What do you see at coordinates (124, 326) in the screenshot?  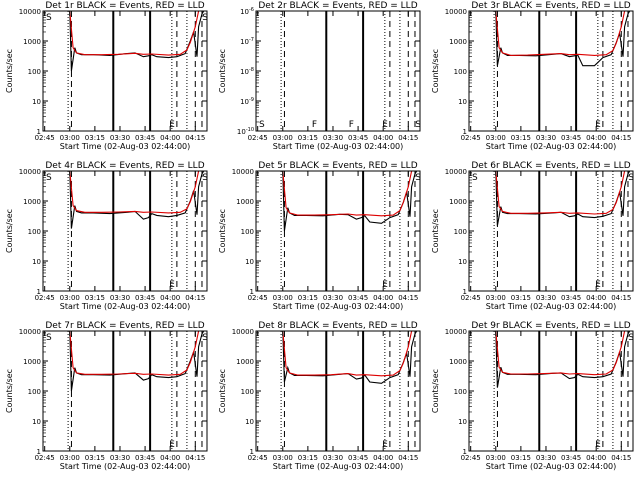 I see `panel-title: Det 7r BLACK = Events, RED = LLD` at bounding box center [124, 326].